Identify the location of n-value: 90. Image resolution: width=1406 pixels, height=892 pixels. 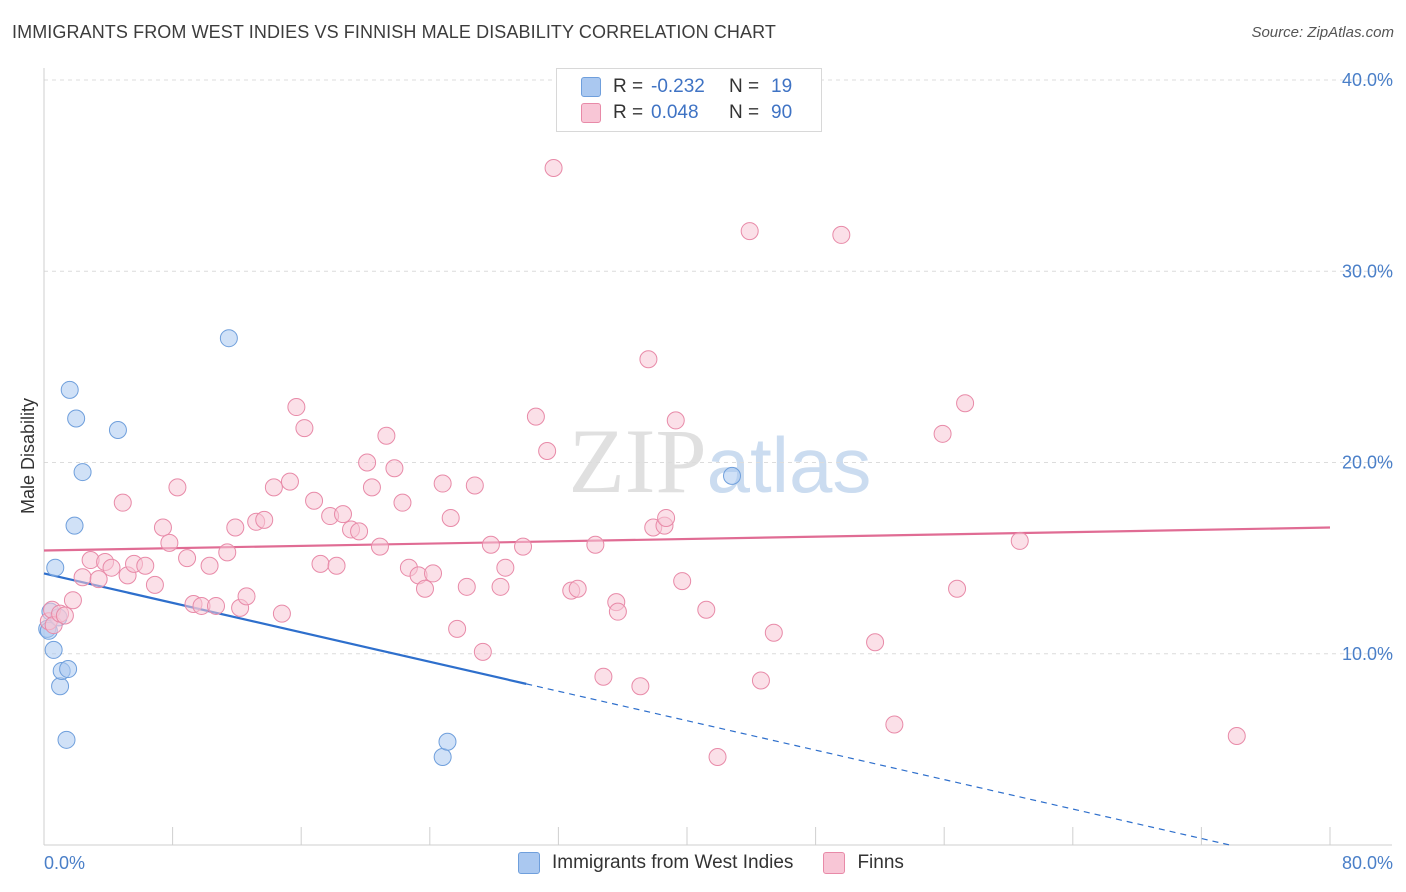
(782, 112).